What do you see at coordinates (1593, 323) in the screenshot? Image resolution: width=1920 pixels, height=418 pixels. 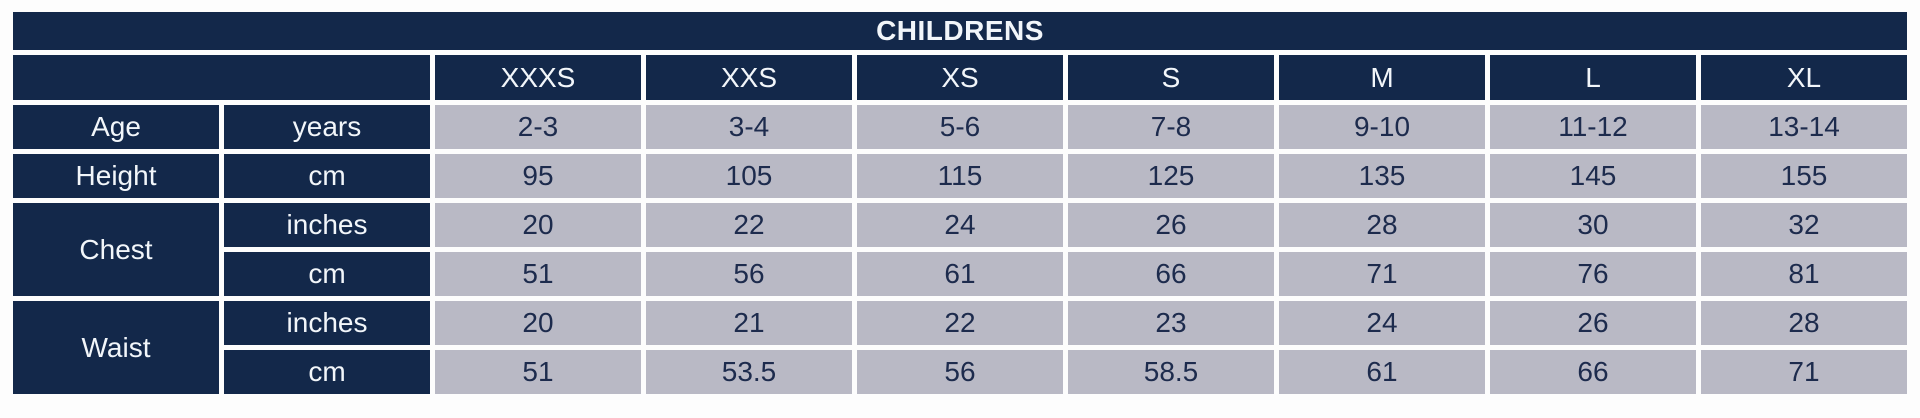 I see `waist-inches-value-l: 26` at bounding box center [1593, 323].